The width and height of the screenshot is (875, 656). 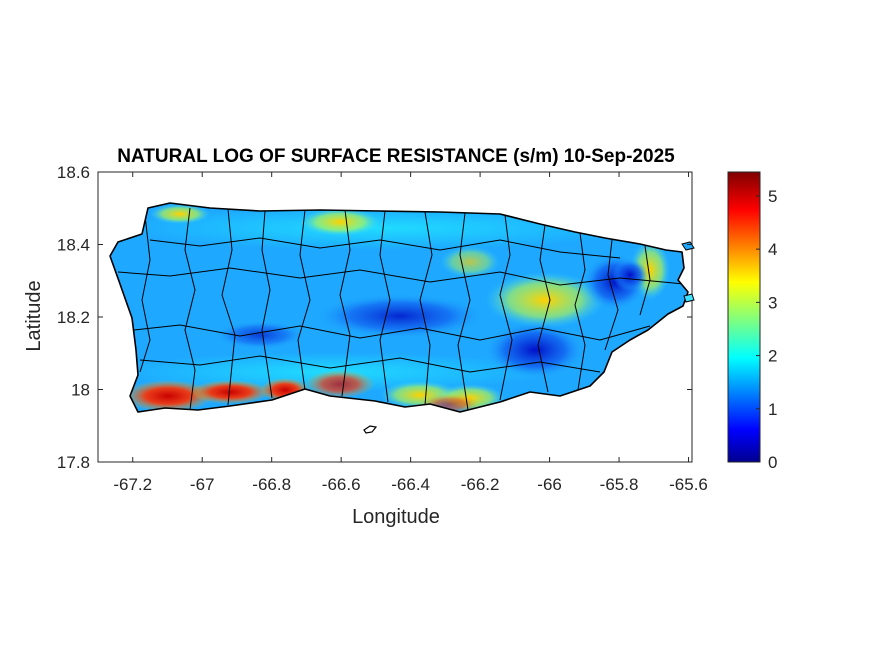 What do you see at coordinates (34, 315) in the screenshot?
I see `y-axis-label: Latitude` at bounding box center [34, 315].